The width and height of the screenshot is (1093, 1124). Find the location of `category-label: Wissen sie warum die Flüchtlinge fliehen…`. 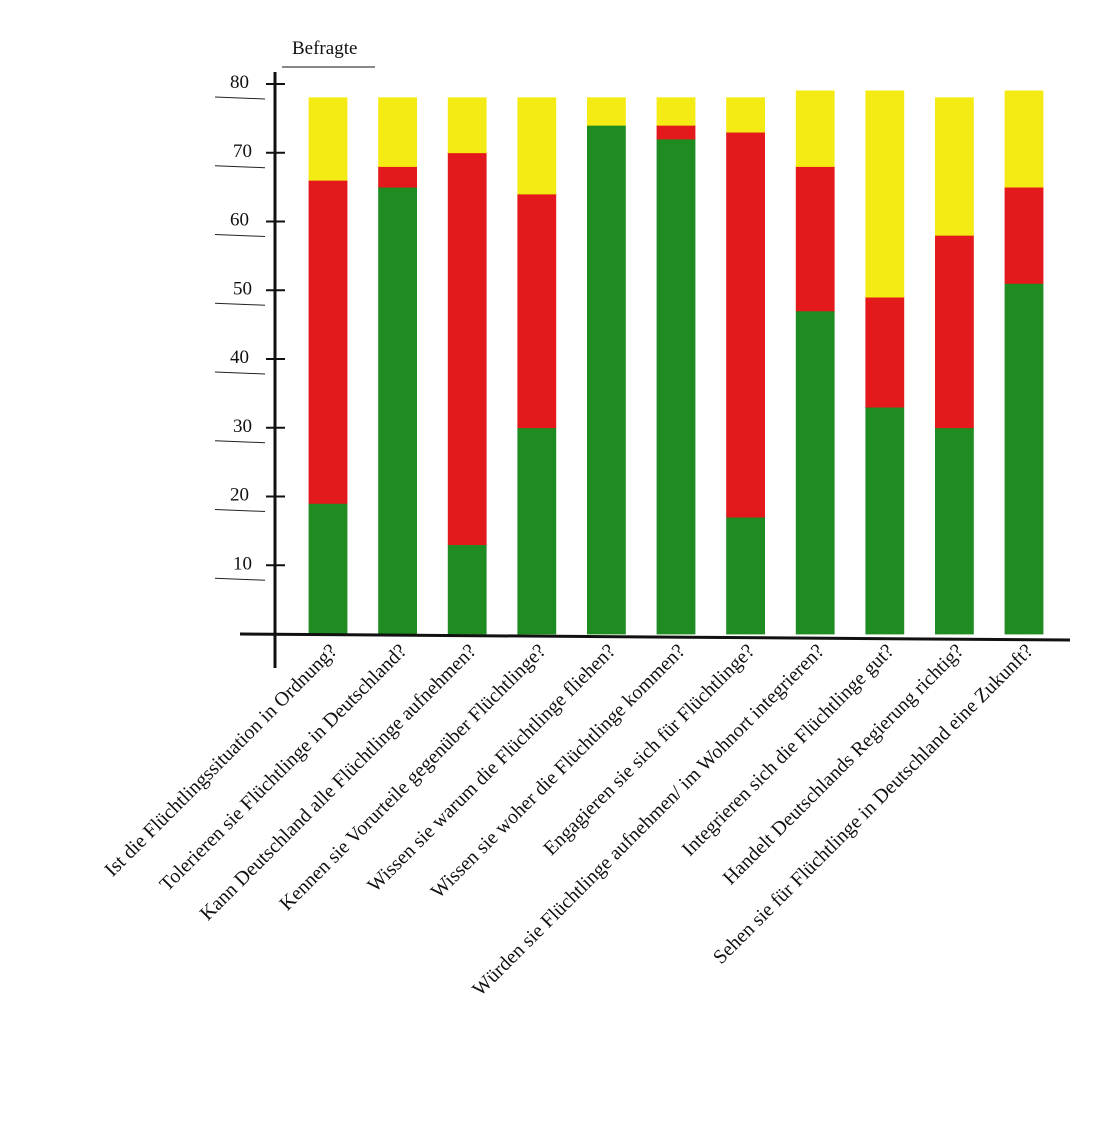

category-label: Wissen sie warum die Flüchtlinge fliehen… is located at coordinates (491, 768).